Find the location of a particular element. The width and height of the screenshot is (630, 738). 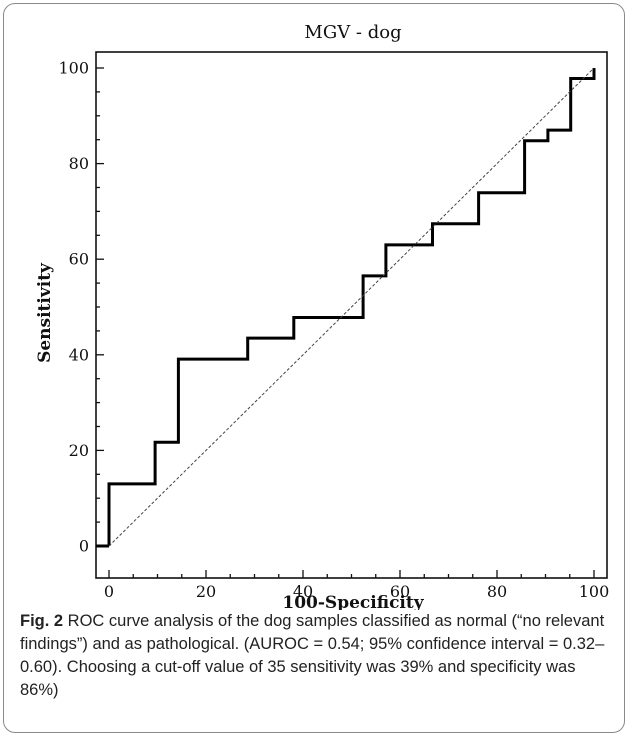

x-tick-label: 40 is located at coordinates (303, 591).